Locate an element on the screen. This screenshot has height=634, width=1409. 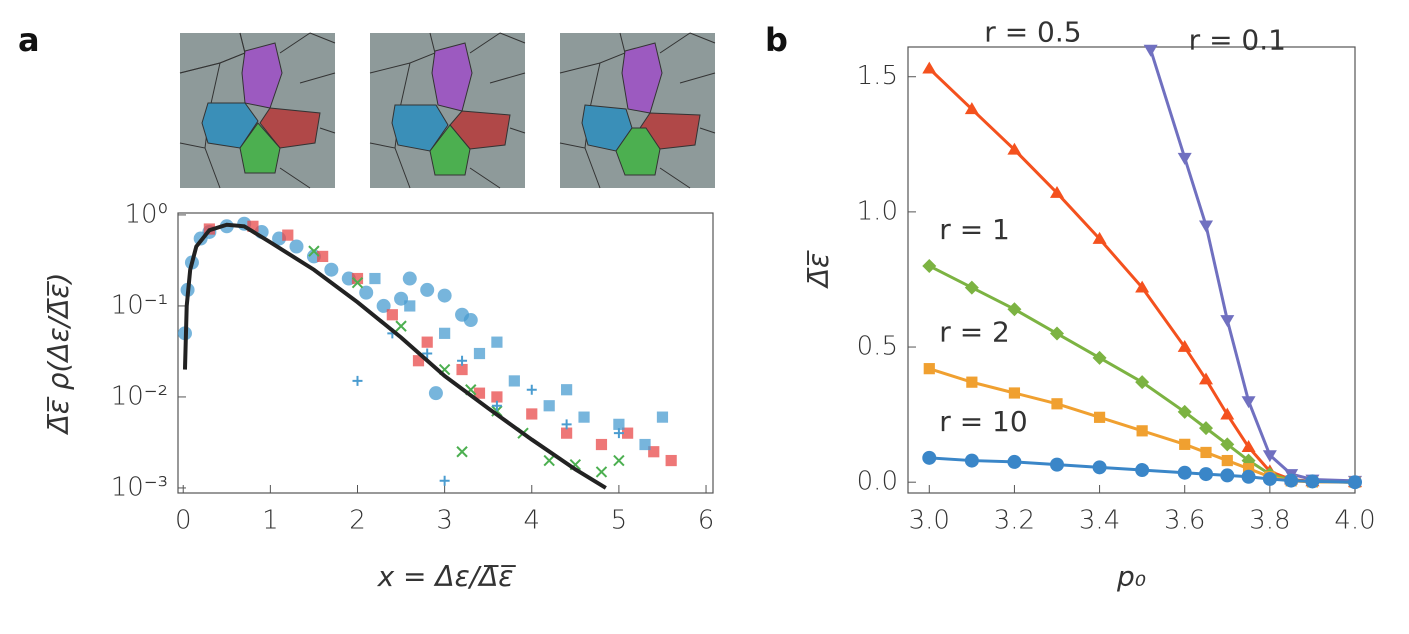
x-tick-label: 3.0 is located at coordinates (929, 521).